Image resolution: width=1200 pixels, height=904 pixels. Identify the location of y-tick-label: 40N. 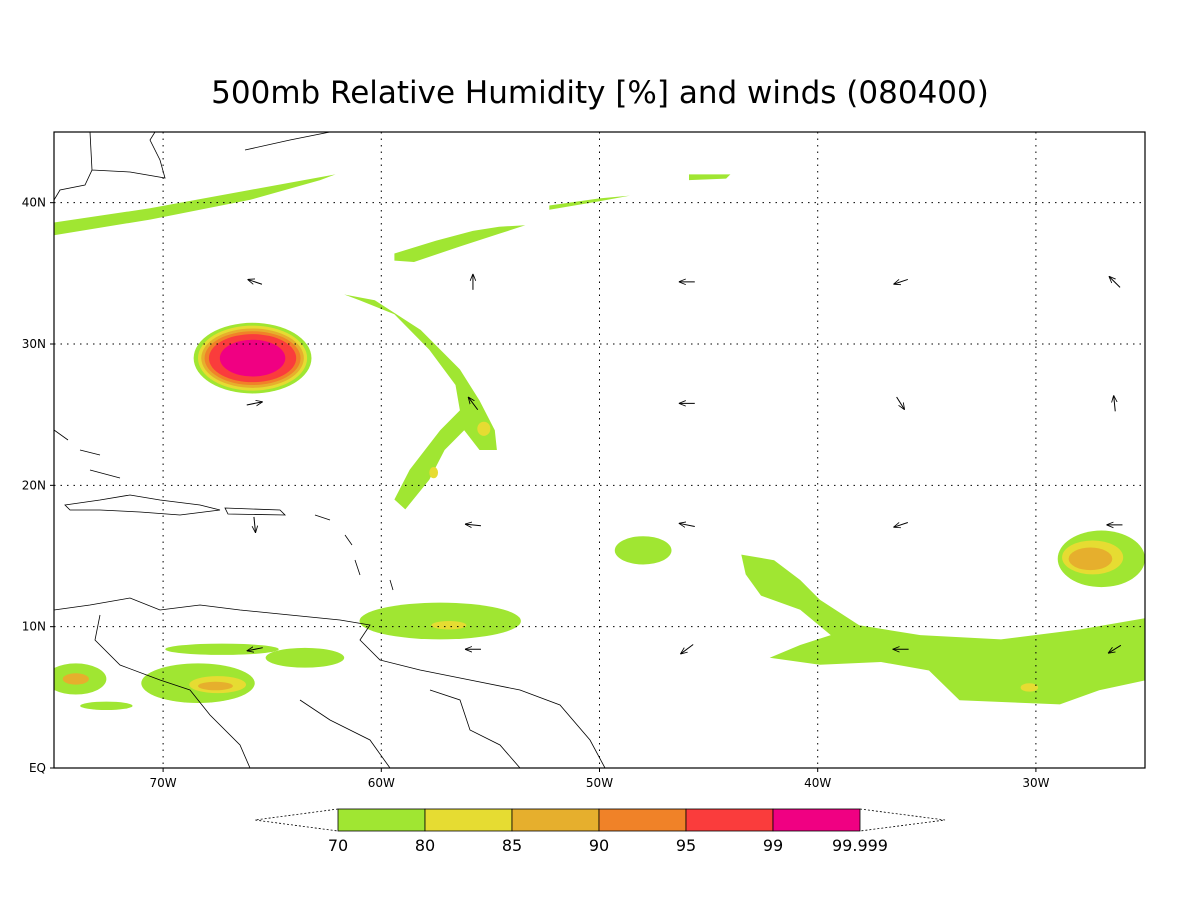
(34, 203).